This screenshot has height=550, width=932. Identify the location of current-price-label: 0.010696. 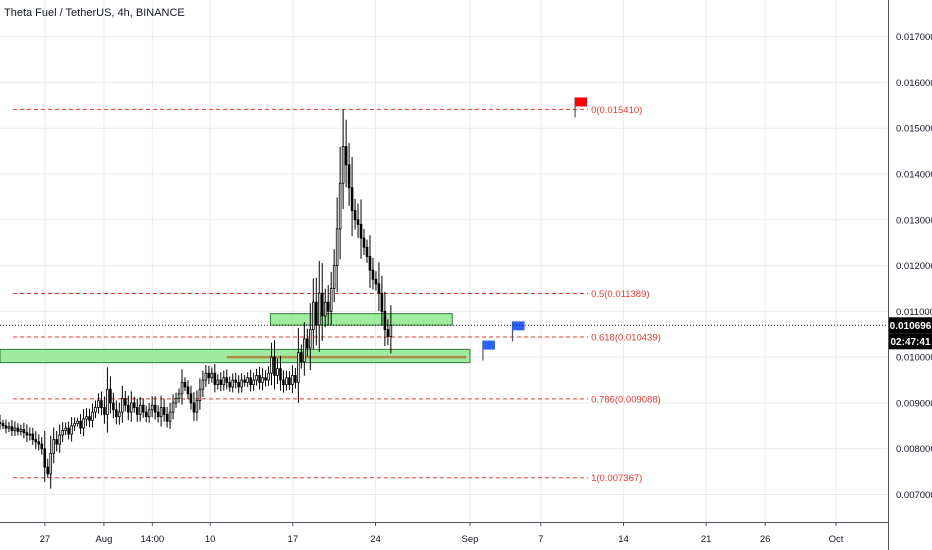
(911, 326).